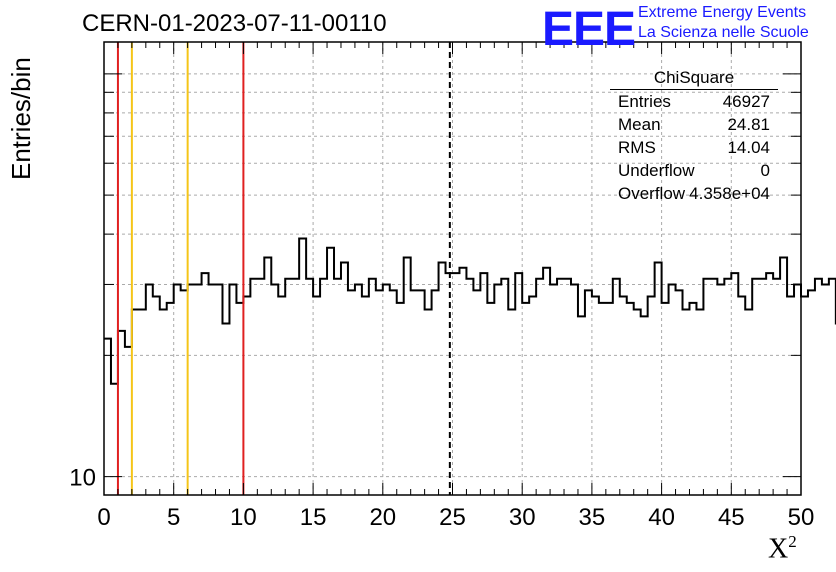 The width and height of the screenshot is (836, 572). What do you see at coordinates (637, 147) in the screenshot?
I see `stats-key: RMS` at bounding box center [637, 147].